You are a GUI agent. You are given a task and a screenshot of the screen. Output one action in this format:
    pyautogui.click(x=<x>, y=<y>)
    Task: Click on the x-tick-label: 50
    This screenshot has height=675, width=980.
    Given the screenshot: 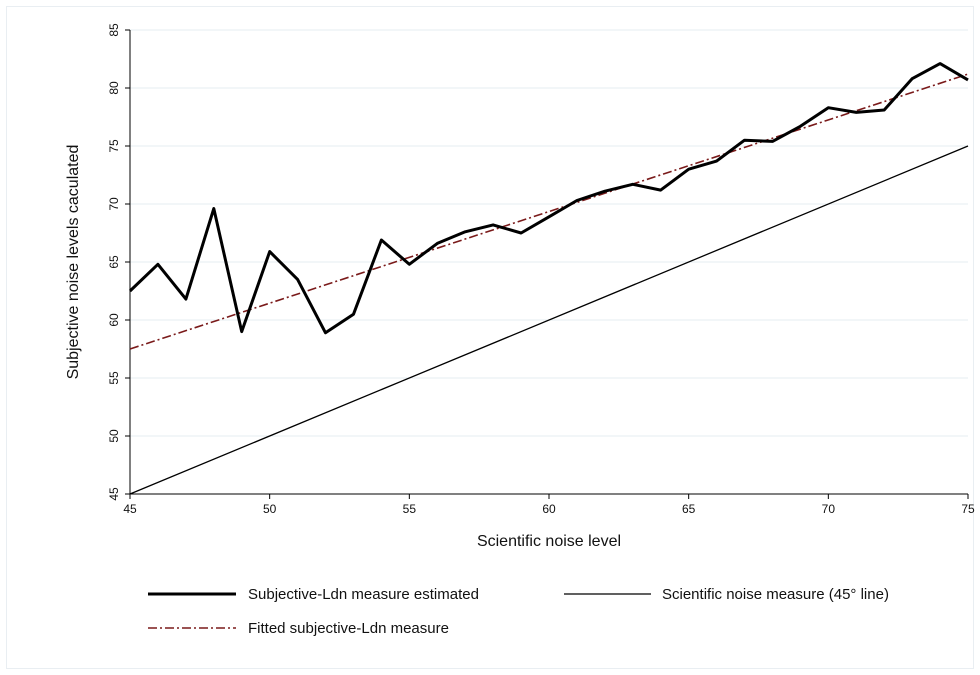 What is the action you would take?
    pyautogui.click(x=270, y=509)
    